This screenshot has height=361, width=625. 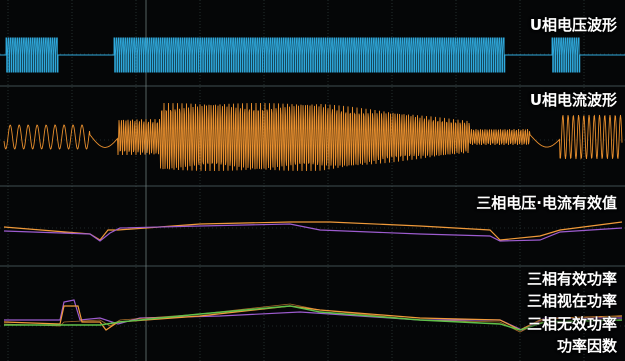 I want to click on rms-trace-a, so click(x=313, y=231).